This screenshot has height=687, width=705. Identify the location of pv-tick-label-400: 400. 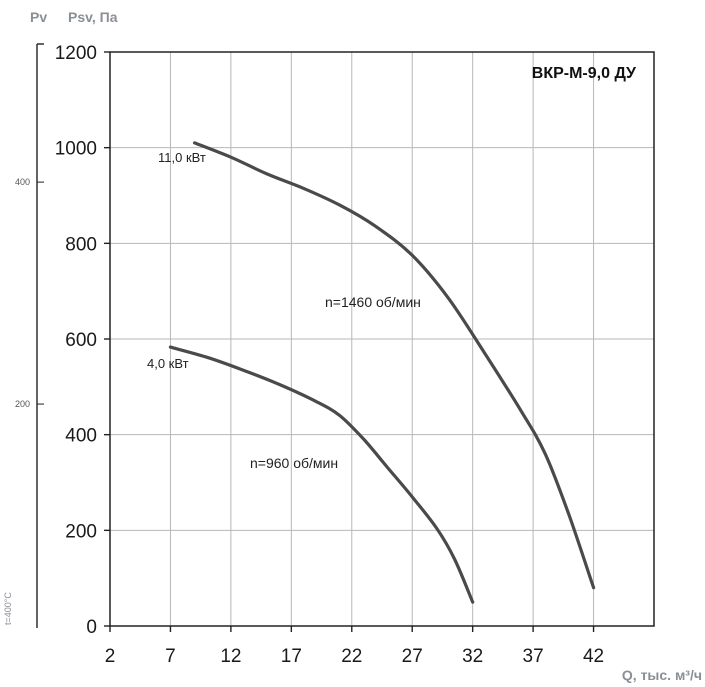
(22, 182).